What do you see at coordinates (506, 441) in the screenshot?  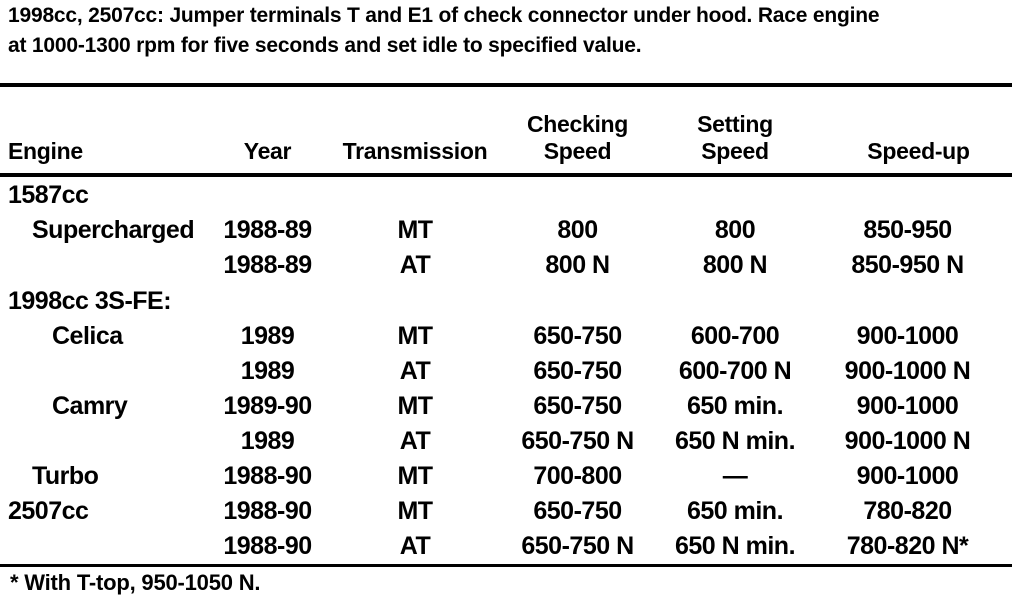 I see `table-row: 1989 AT 650-750 N 650 N min. 900-1000 N` at bounding box center [506, 441].